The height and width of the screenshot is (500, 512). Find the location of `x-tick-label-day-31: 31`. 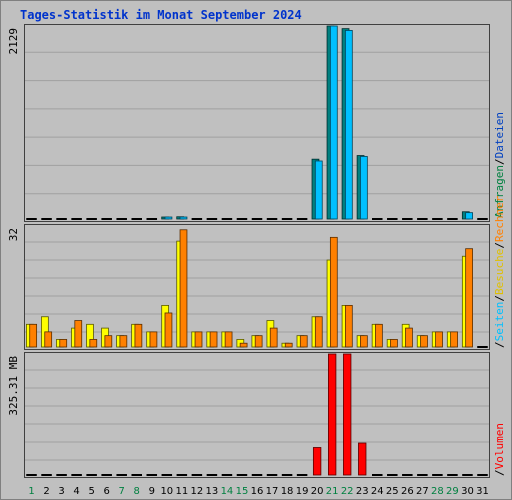

x-tick-label-day-31: 31 is located at coordinates (482, 491).